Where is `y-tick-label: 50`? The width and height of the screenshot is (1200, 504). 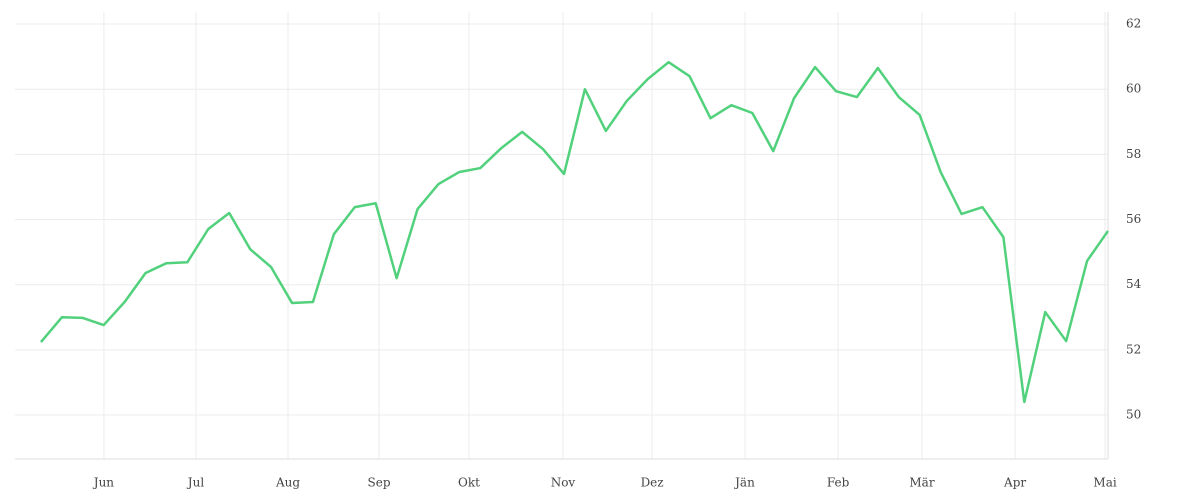
y-tick-label: 50 is located at coordinates (1133, 415).